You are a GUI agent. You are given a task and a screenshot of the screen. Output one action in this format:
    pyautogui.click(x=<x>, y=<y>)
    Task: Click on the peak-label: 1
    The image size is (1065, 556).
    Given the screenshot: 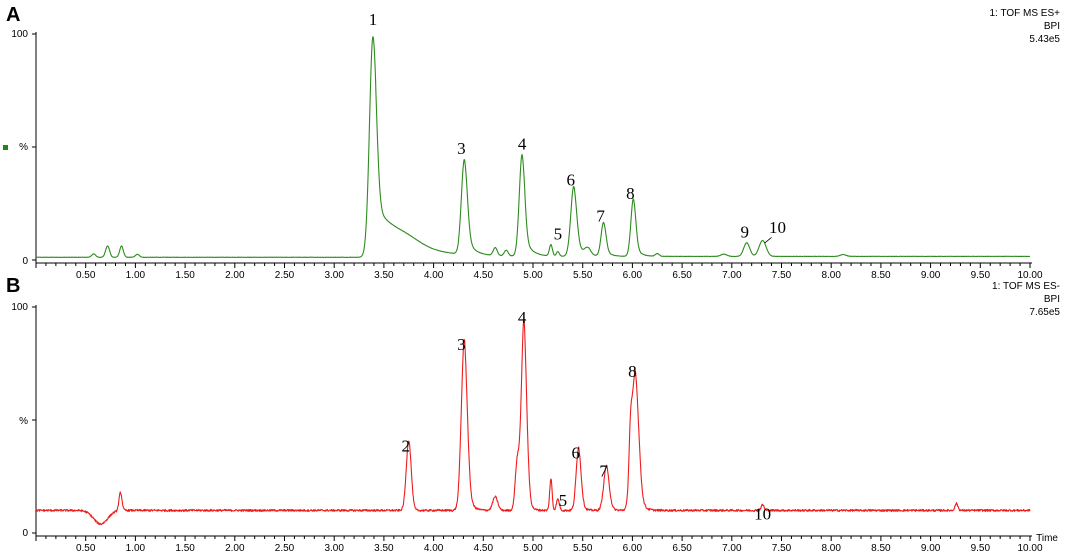 What is the action you would take?
    pyautogui.click(x=373, y=19)
    